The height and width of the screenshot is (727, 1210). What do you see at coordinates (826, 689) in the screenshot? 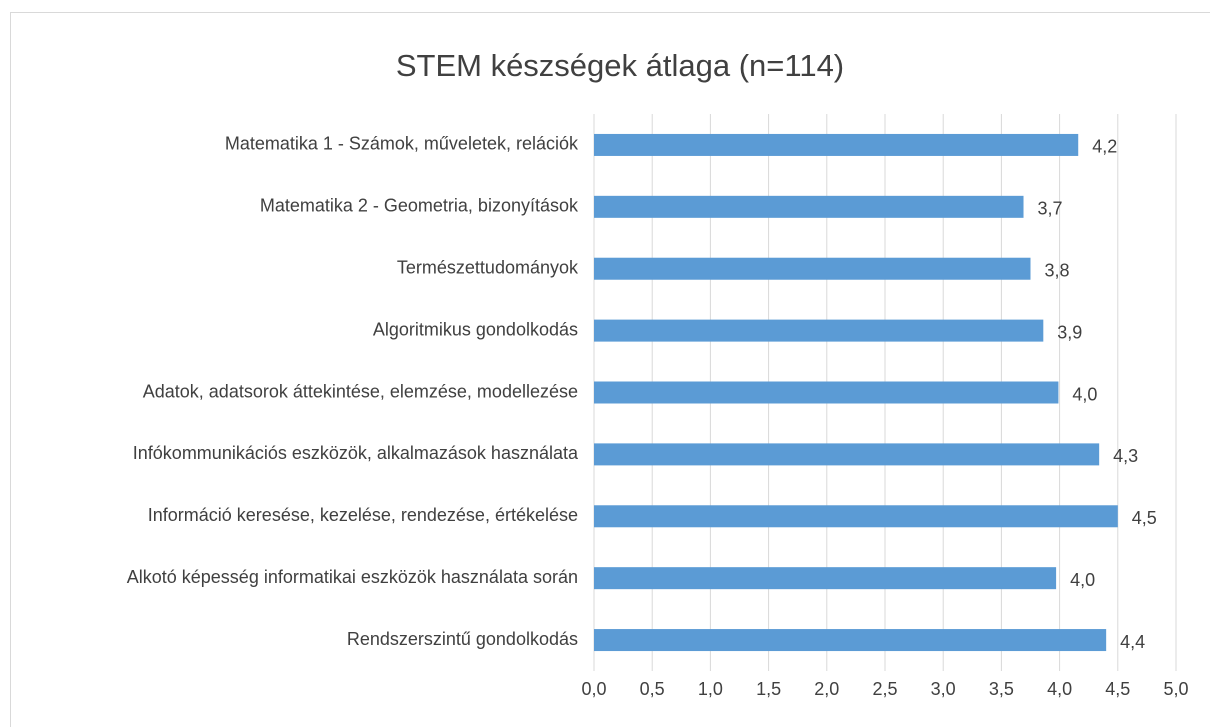
I see `x-tick-label: 2,0` at bounding box center [826, 689].